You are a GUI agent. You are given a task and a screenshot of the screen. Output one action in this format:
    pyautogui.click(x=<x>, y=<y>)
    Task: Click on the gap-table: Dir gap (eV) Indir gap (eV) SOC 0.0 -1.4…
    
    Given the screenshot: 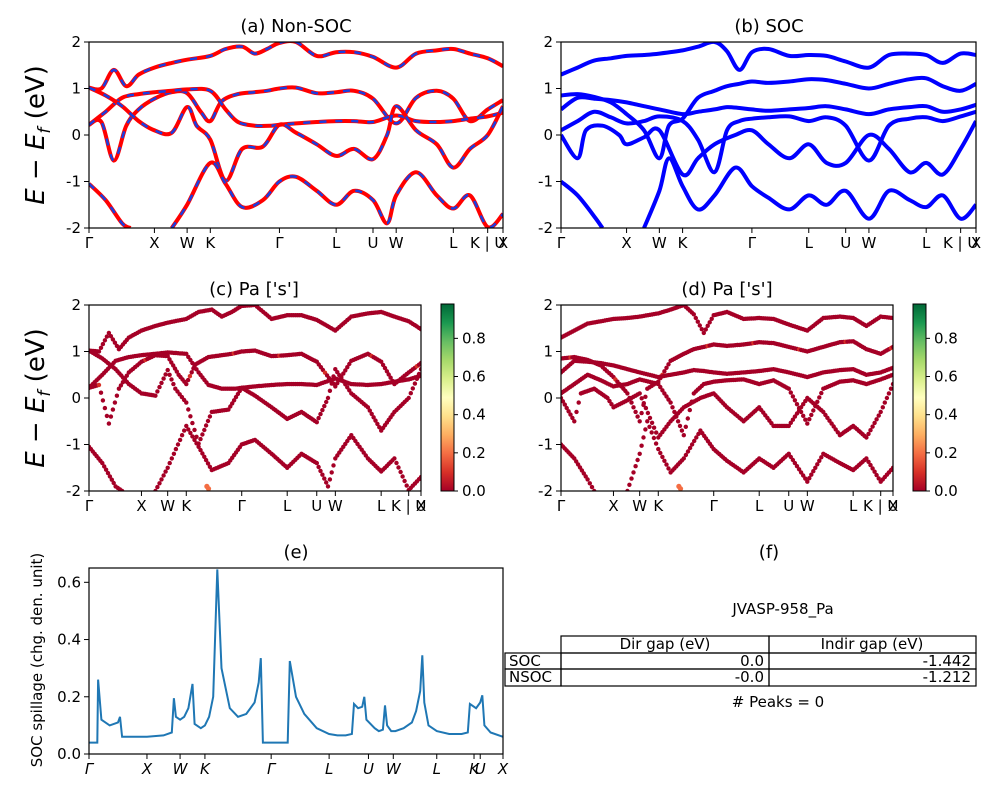 What is the action you would take?
    pyautogui.click(x=740, y=661)
    